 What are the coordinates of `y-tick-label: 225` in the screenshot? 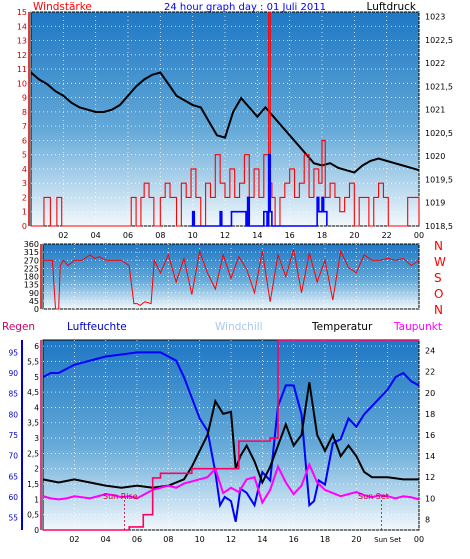 It's located at (31, 268).